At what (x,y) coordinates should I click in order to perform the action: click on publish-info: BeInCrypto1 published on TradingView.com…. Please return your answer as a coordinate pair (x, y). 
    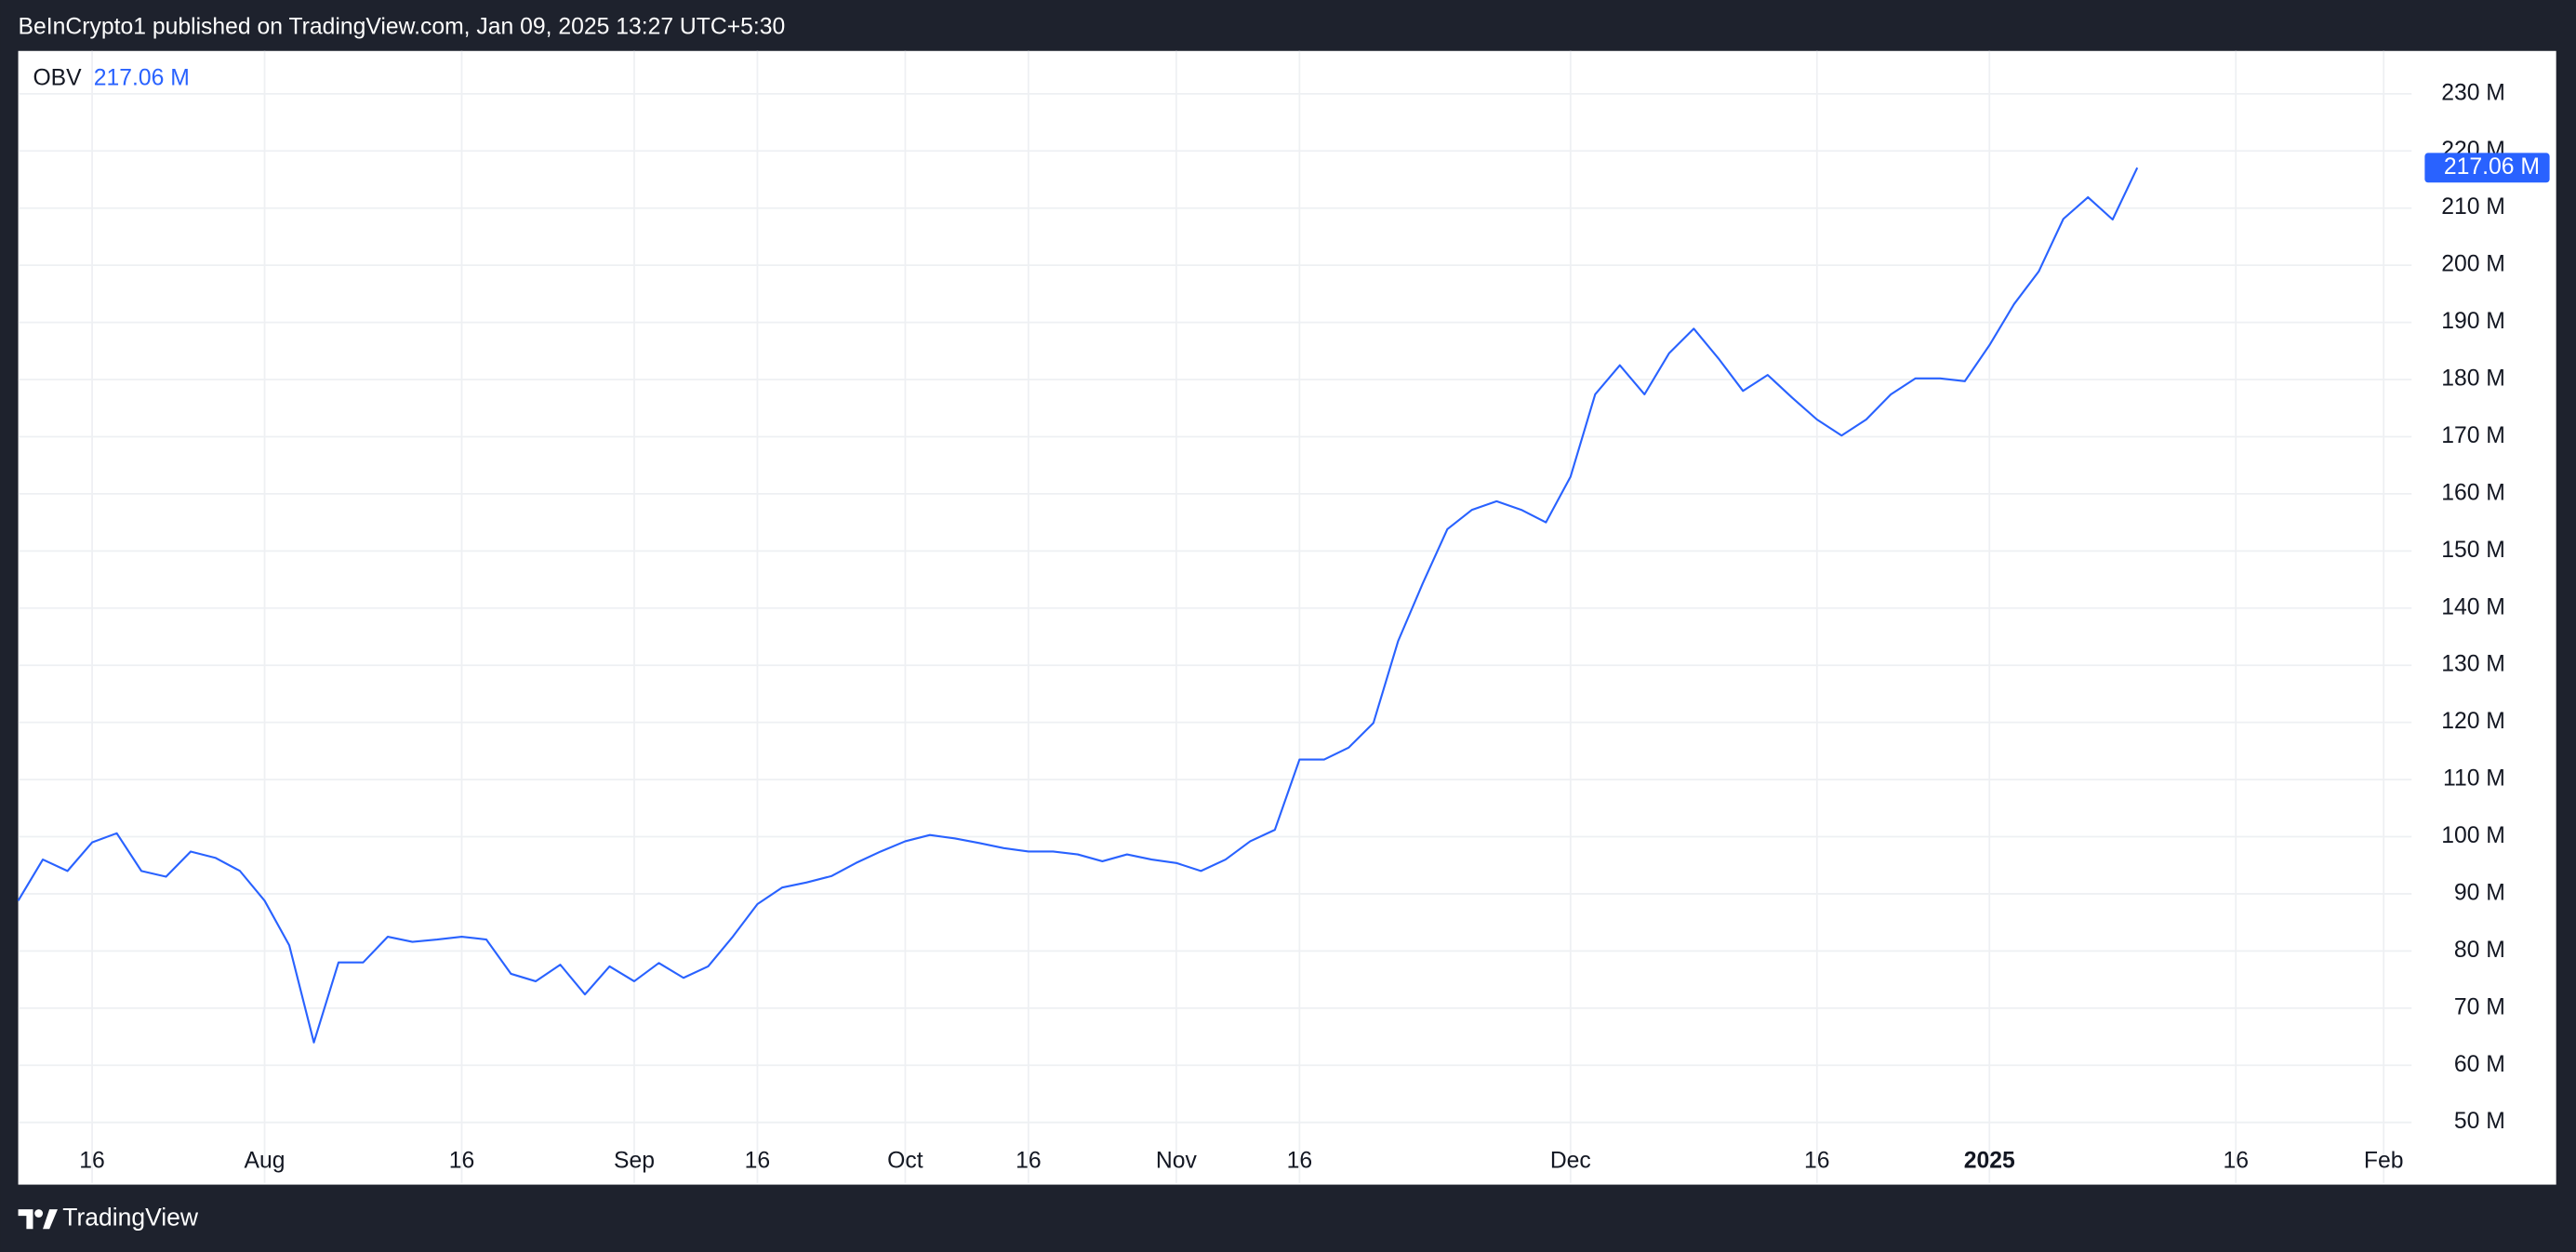
    Looking at the image, I should click on (402, 27).